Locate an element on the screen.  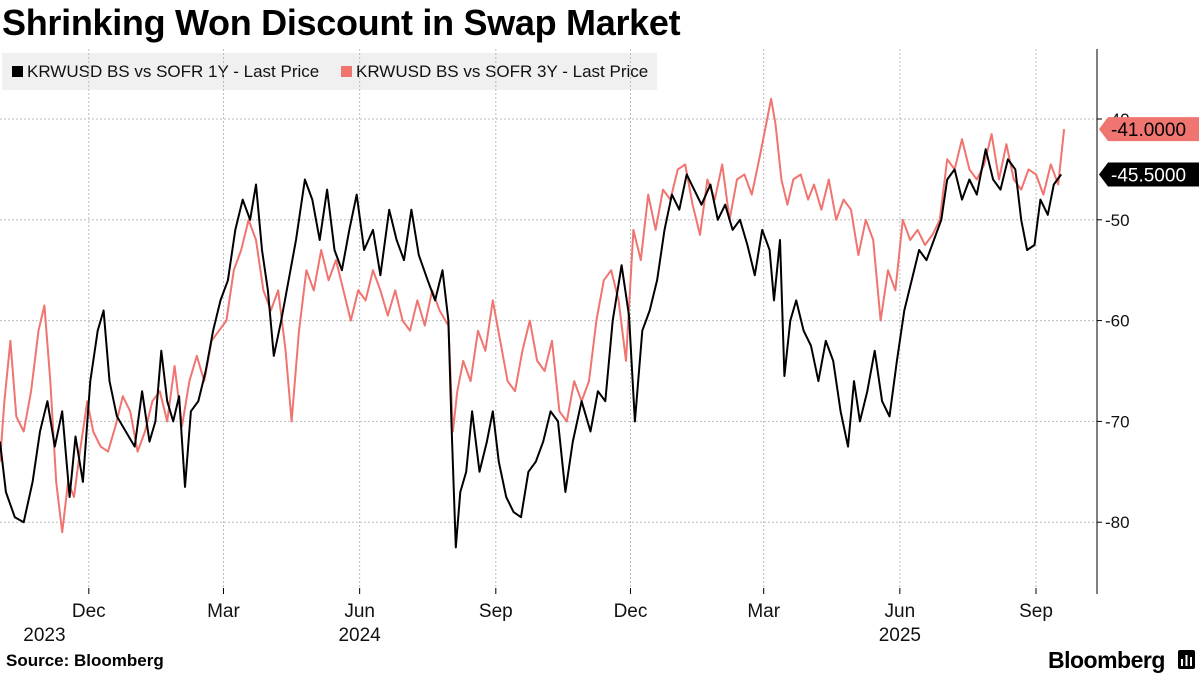
last-value-tag-1y: -45.5000 is located at coordinates (1149, 174).